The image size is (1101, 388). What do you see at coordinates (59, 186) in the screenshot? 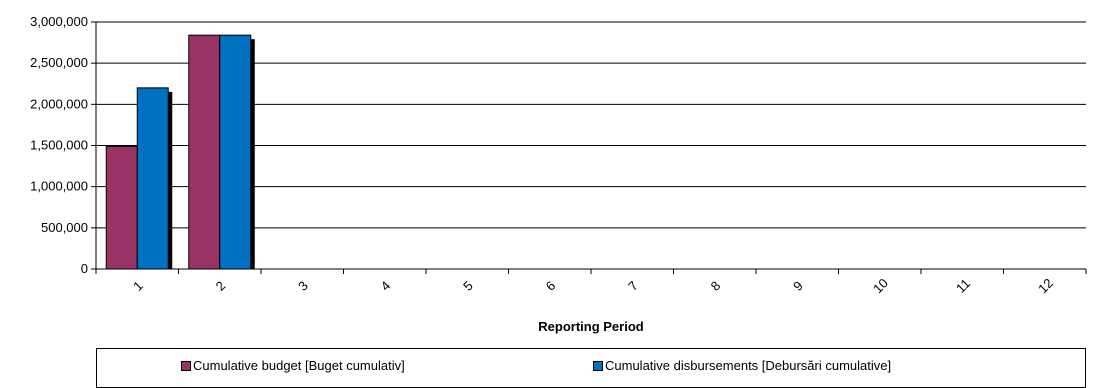
I see `y-tick-label: 1,000,000` at bounding box center [59, 186].